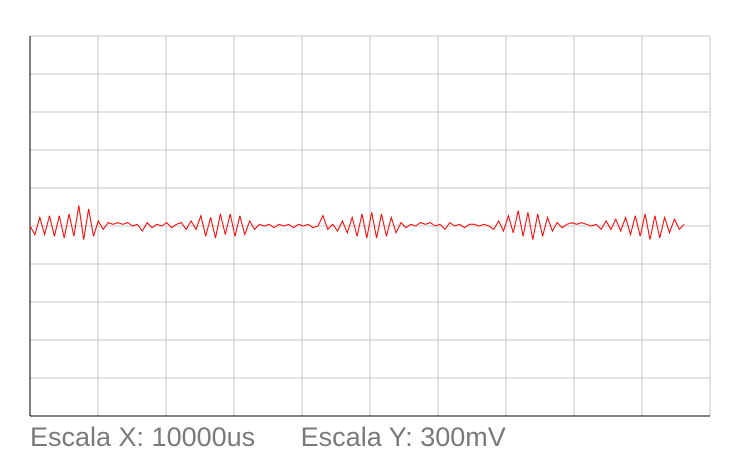  Describe the element at coordinates (268, 437) in the screenshot. I see `scale-readout: Escala X: 10000us Escala Y: 300mV` at that location.